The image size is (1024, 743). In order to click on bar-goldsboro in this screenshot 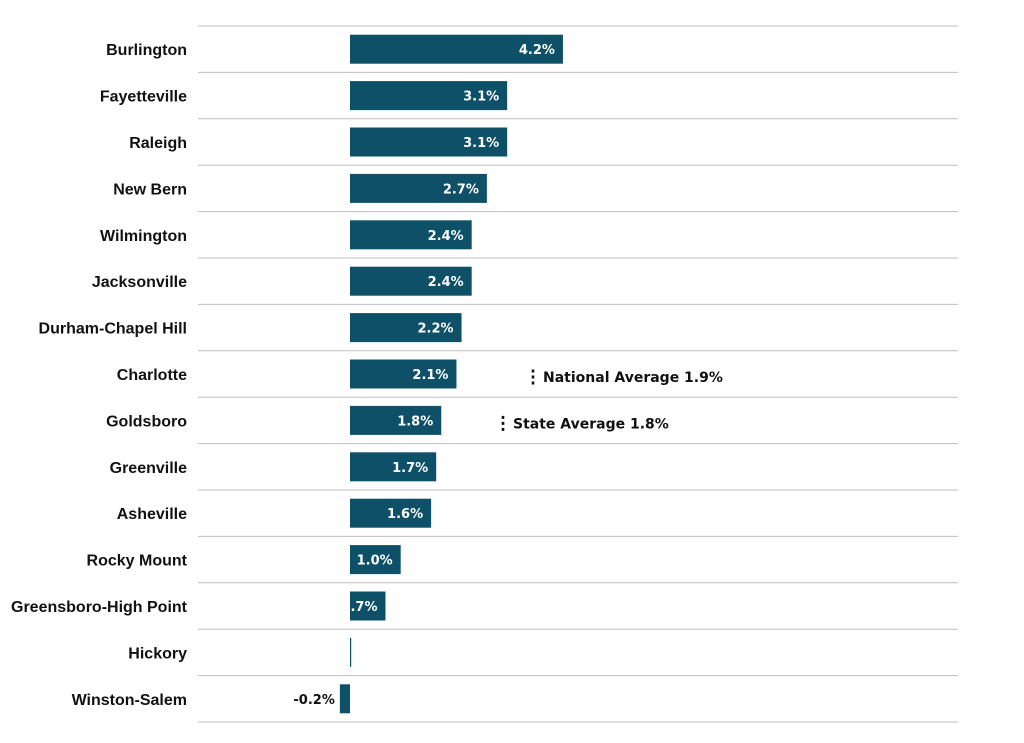, I will do `click(396, 420)`.